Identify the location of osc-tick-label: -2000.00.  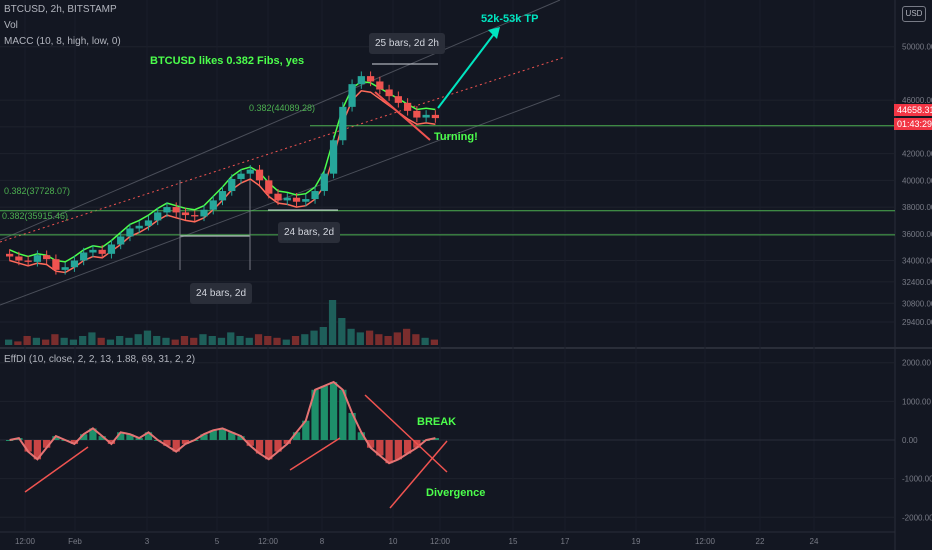
(917, 517).